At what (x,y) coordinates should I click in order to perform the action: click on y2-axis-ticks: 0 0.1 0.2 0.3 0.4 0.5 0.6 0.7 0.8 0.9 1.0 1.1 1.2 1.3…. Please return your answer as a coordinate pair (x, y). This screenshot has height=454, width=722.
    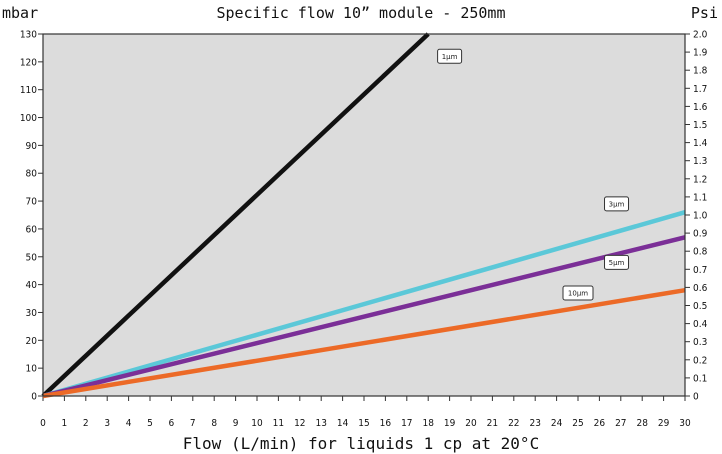
    Looking at the image, I should click on (696, 216).